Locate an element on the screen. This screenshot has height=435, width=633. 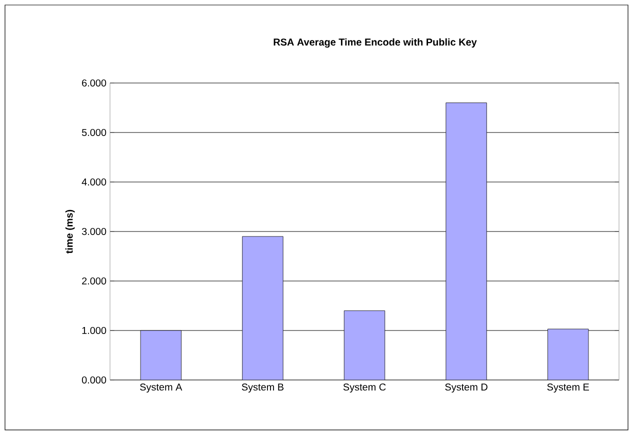
y-tick-label: 1.000 is located at coordinates (94, 330).